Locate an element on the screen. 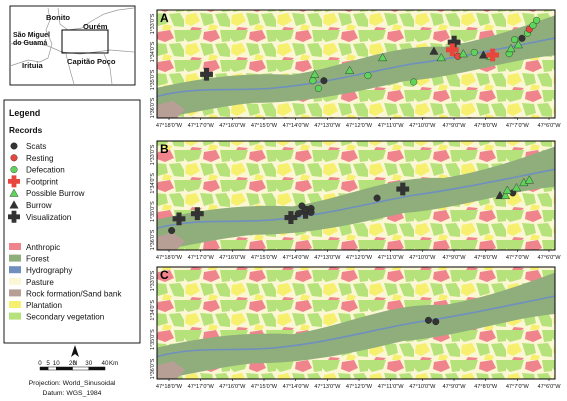 The height and width of the screenshot is (401, 567). legend-pasture-swatch is located at coordinates (15, 281).